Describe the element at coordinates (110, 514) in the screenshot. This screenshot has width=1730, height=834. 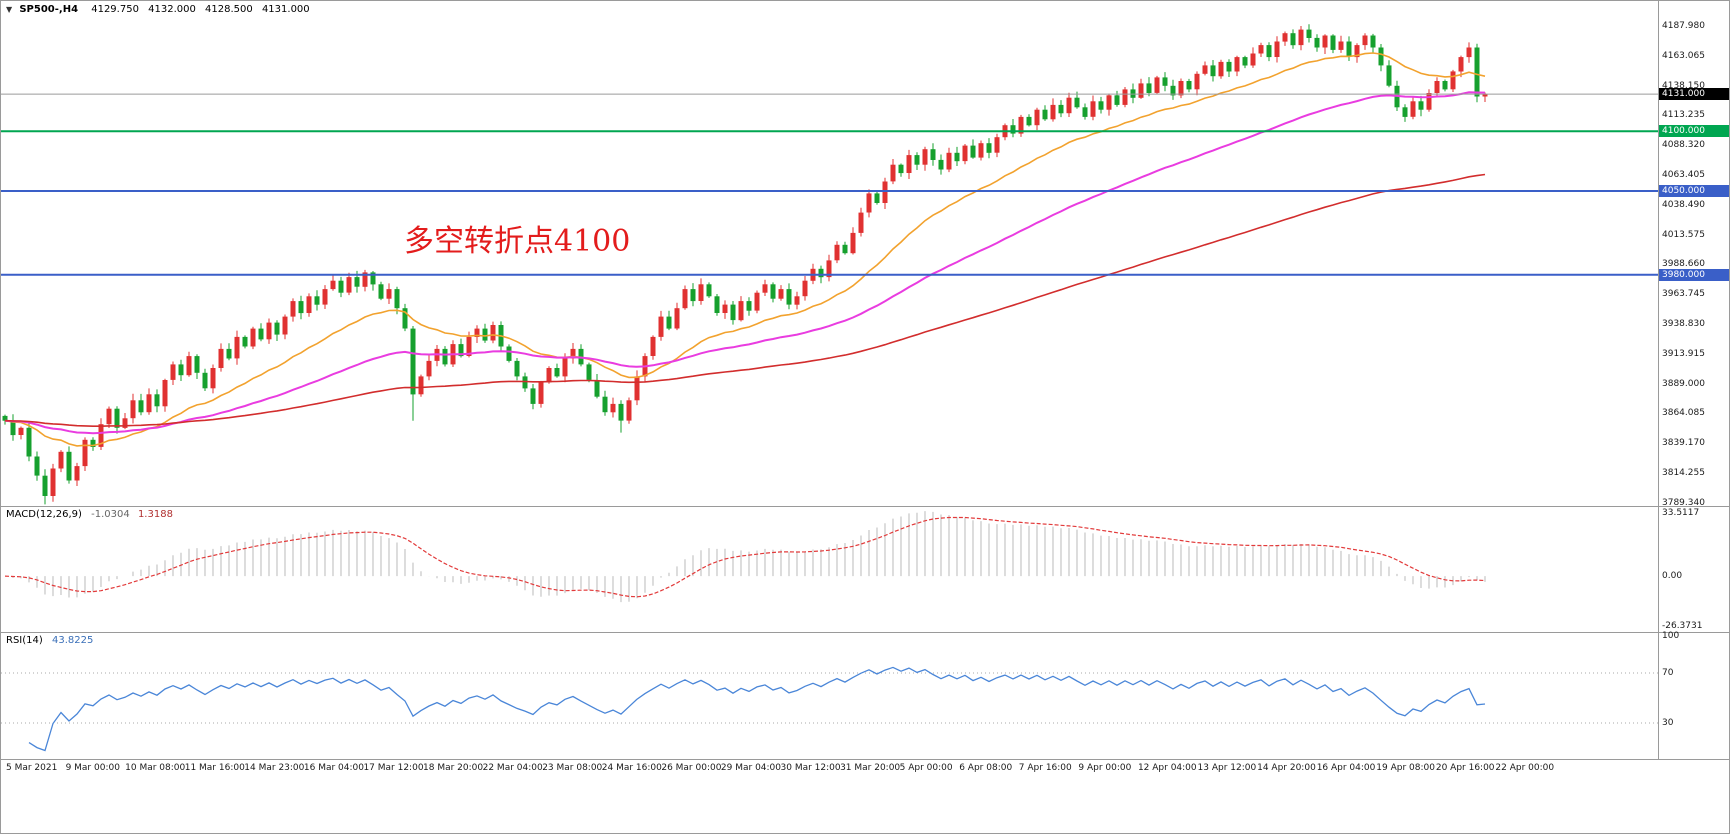
I see `macd-main-value: -1.0304` at that location.